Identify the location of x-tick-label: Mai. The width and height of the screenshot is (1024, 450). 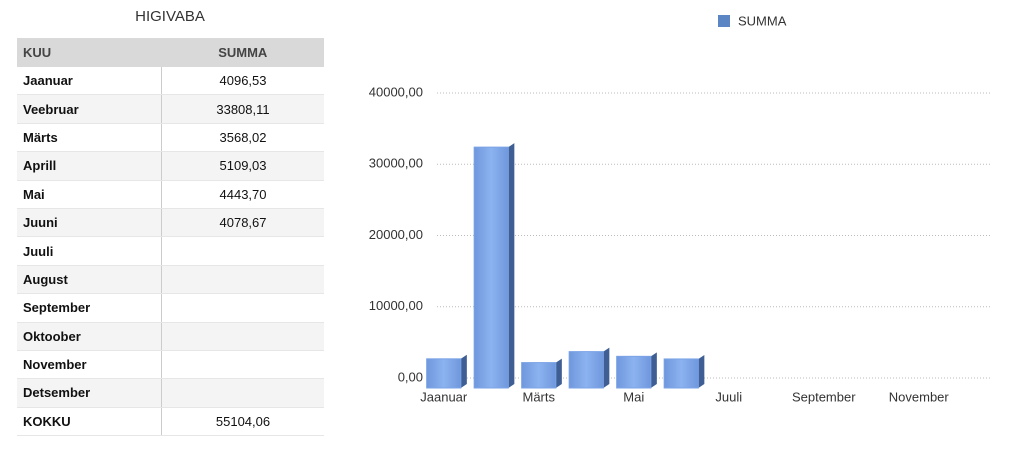
(633, 396).